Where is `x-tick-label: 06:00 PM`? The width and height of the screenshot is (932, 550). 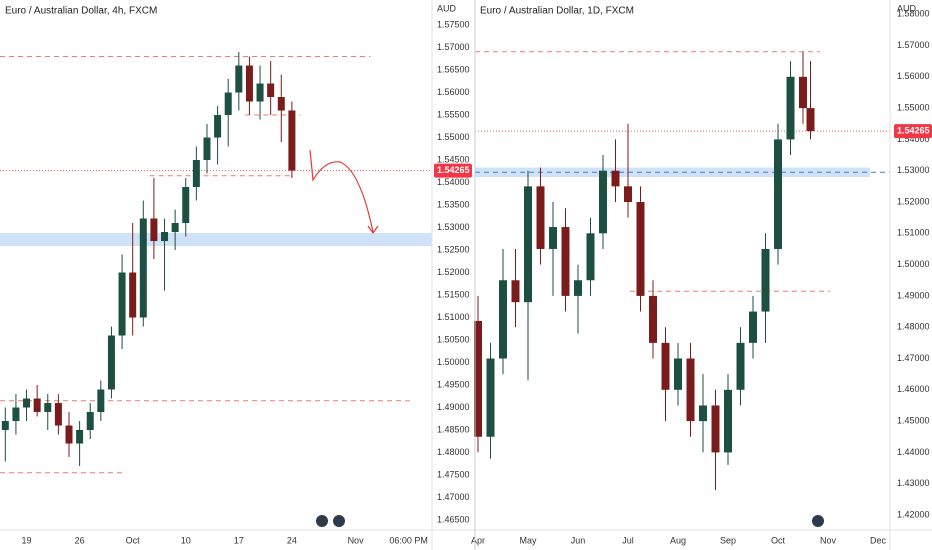
x-tick-label: 06:00 PM is located at coordinates (408, 540).